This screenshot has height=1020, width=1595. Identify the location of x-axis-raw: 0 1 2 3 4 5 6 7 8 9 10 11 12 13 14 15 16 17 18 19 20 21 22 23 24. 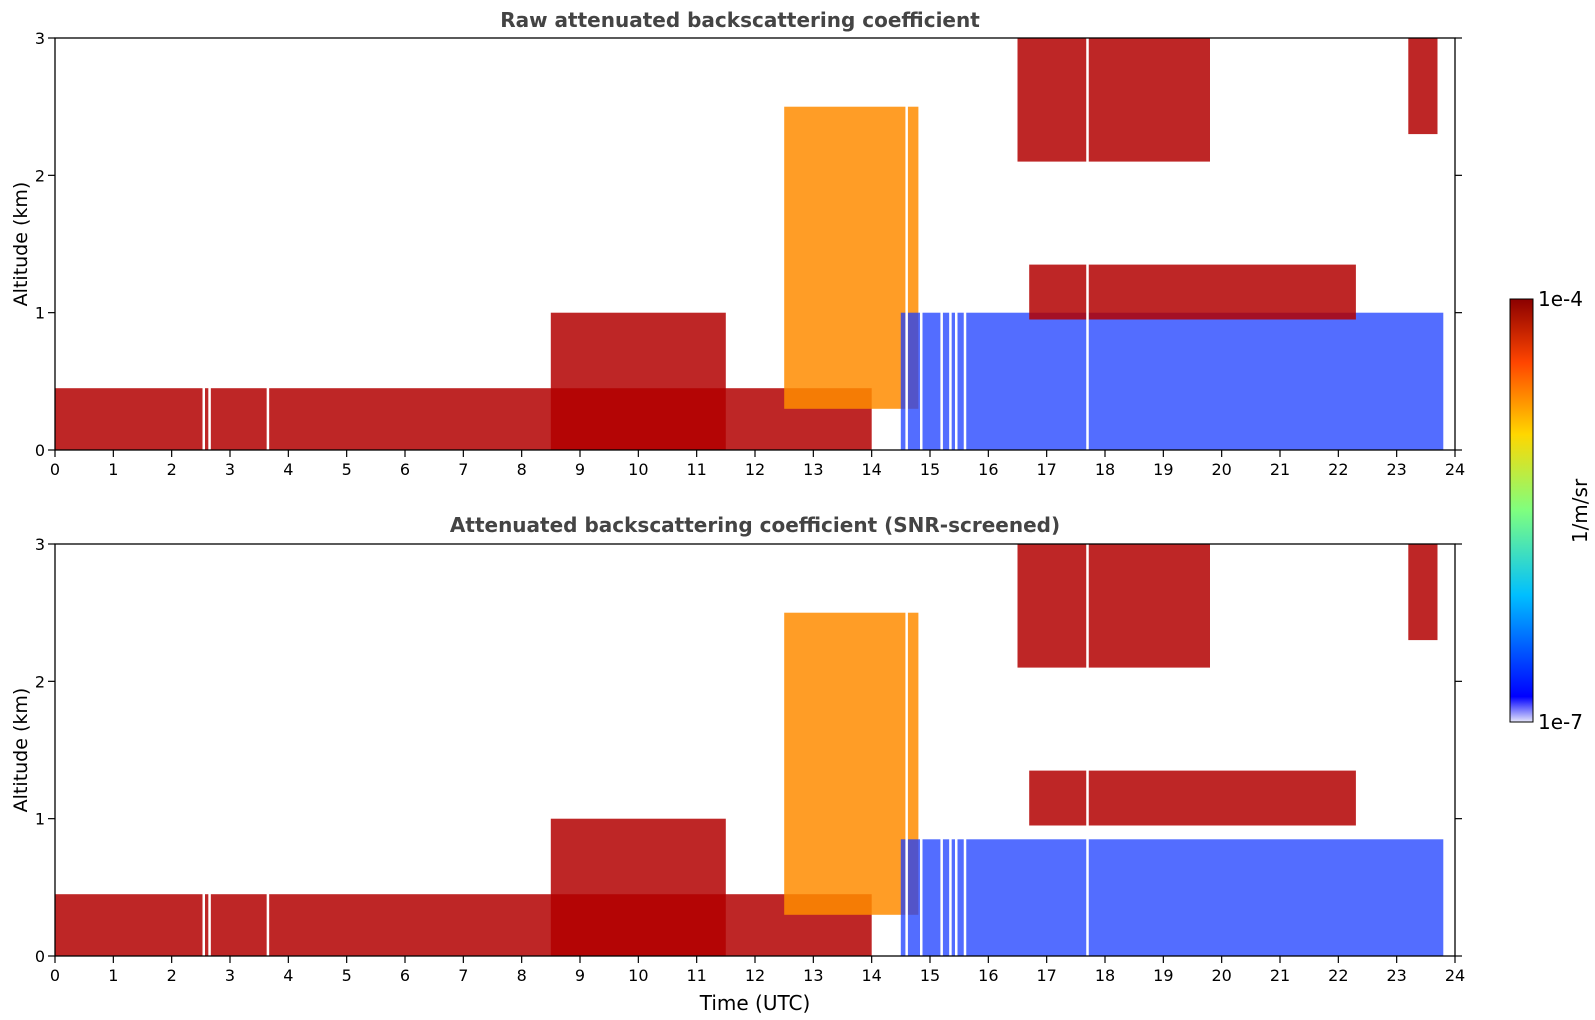
(757, 464).